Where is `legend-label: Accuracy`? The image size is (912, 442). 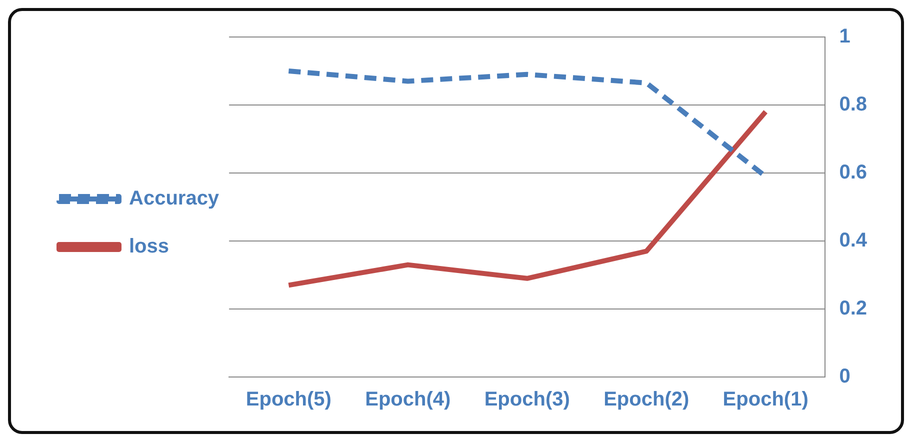 legend-label: Accuracy is located at coordinates (174, 199).